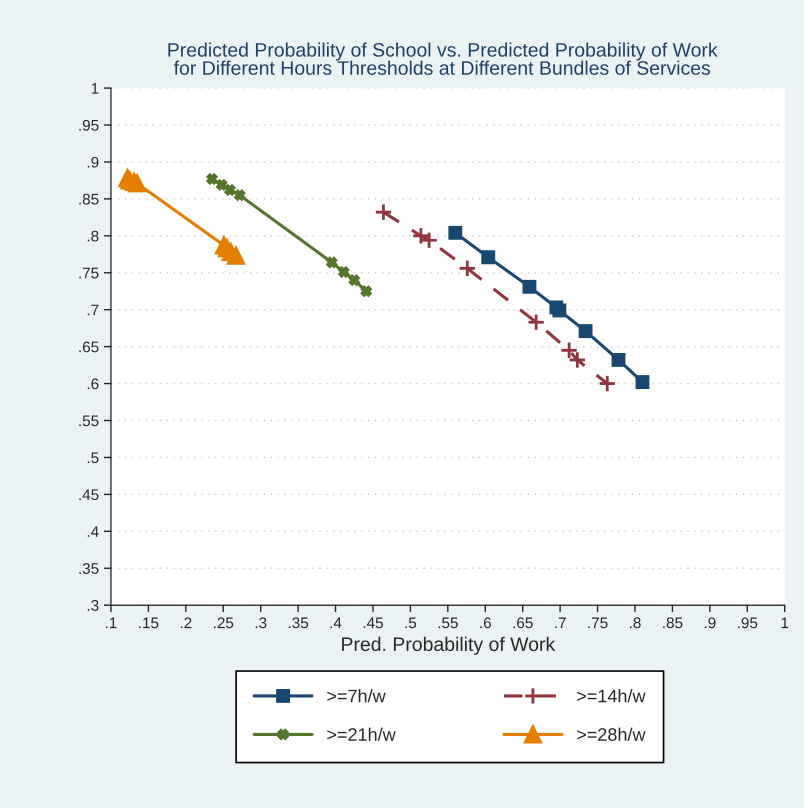 The height and width of the screenshot is (808, 804). What do you see at coordinates (89, 421) in the screenshot?
I see `y-tick-label: .55` at bounding box center [89, 421].